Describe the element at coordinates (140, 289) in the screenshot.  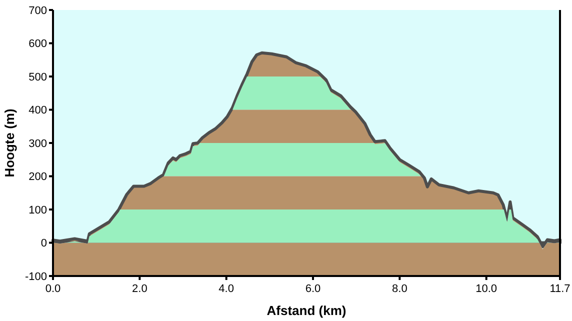
I see `x-tick-label: 2.0` at that location.